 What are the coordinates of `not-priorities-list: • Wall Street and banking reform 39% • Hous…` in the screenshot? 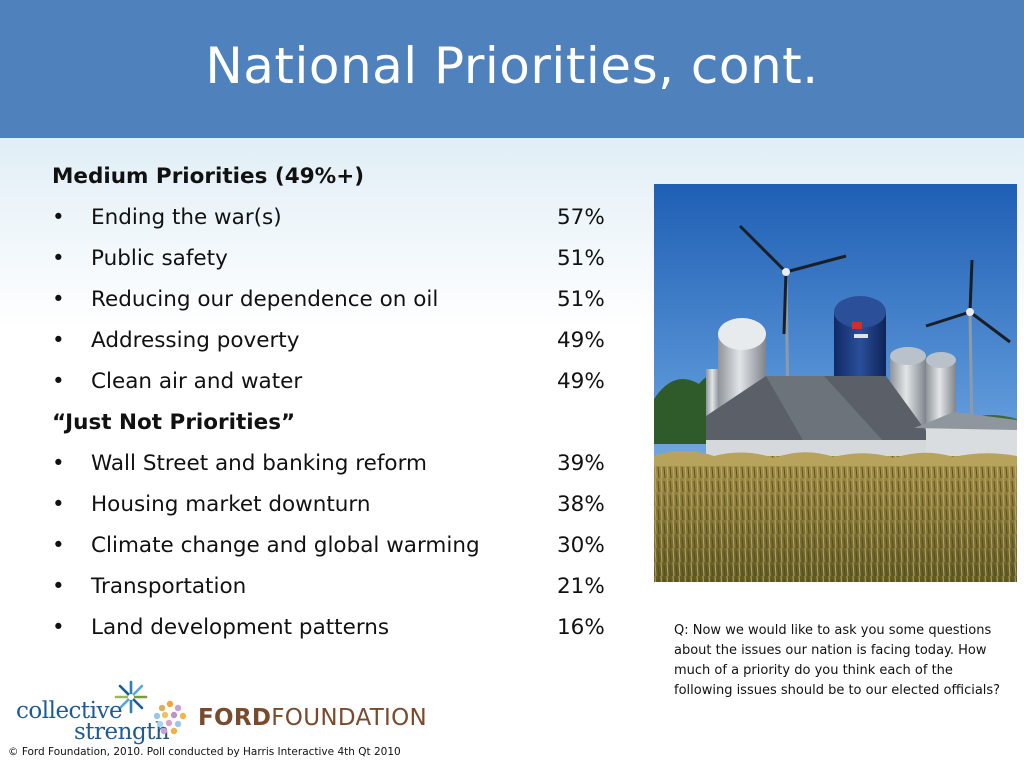 It's located at (337, 545).